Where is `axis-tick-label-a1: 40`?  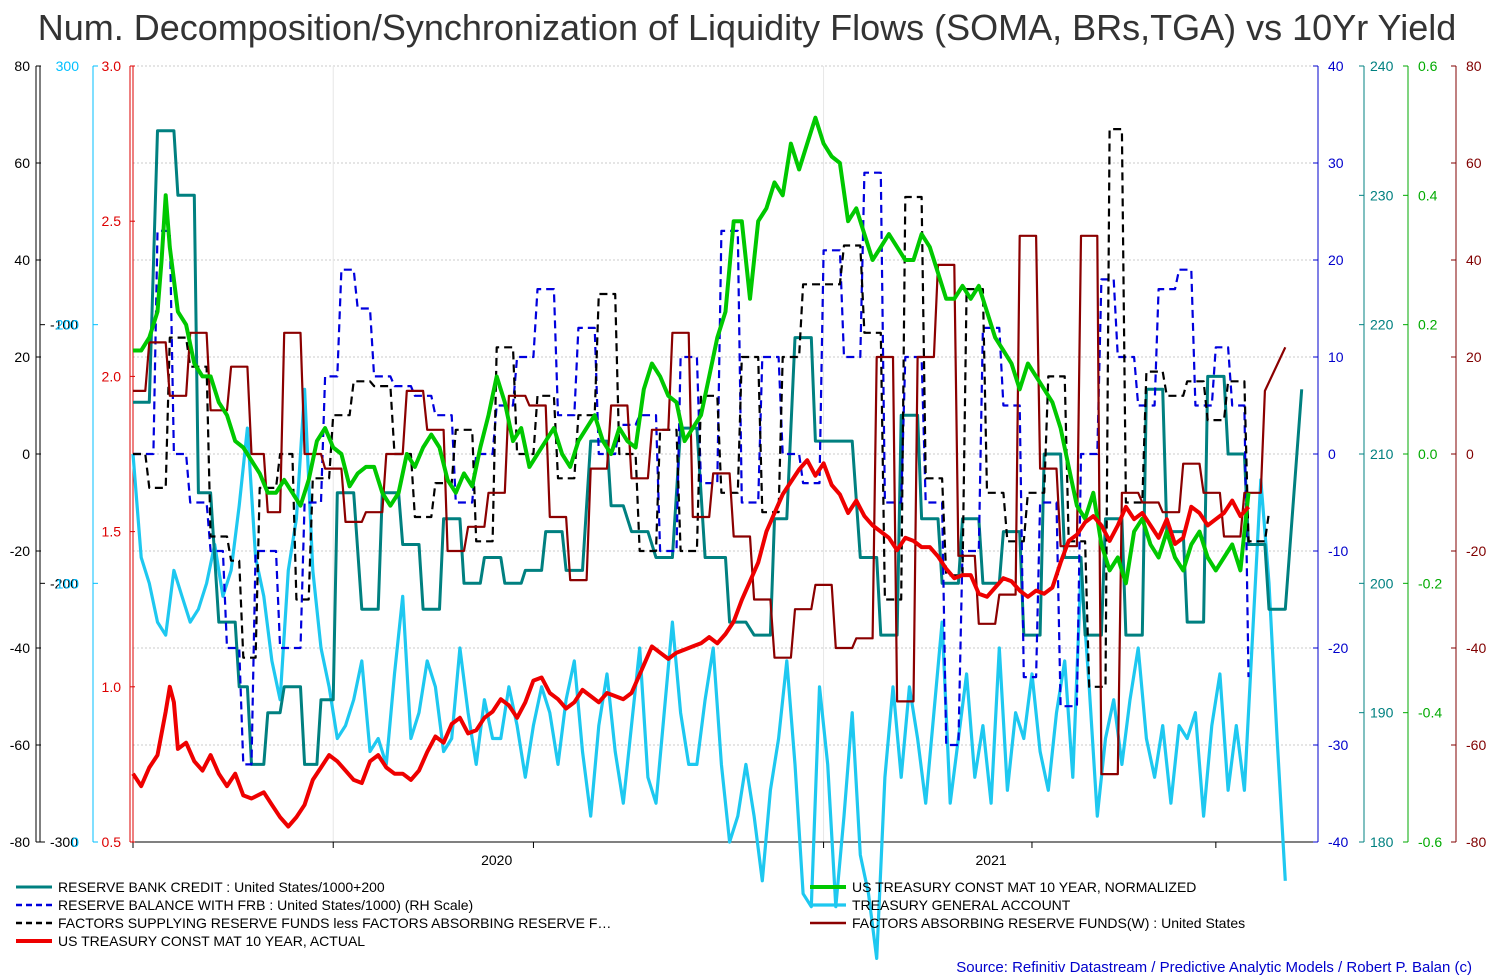 axis-tick-label-a1: 40 is located at coordinates (22, 260).